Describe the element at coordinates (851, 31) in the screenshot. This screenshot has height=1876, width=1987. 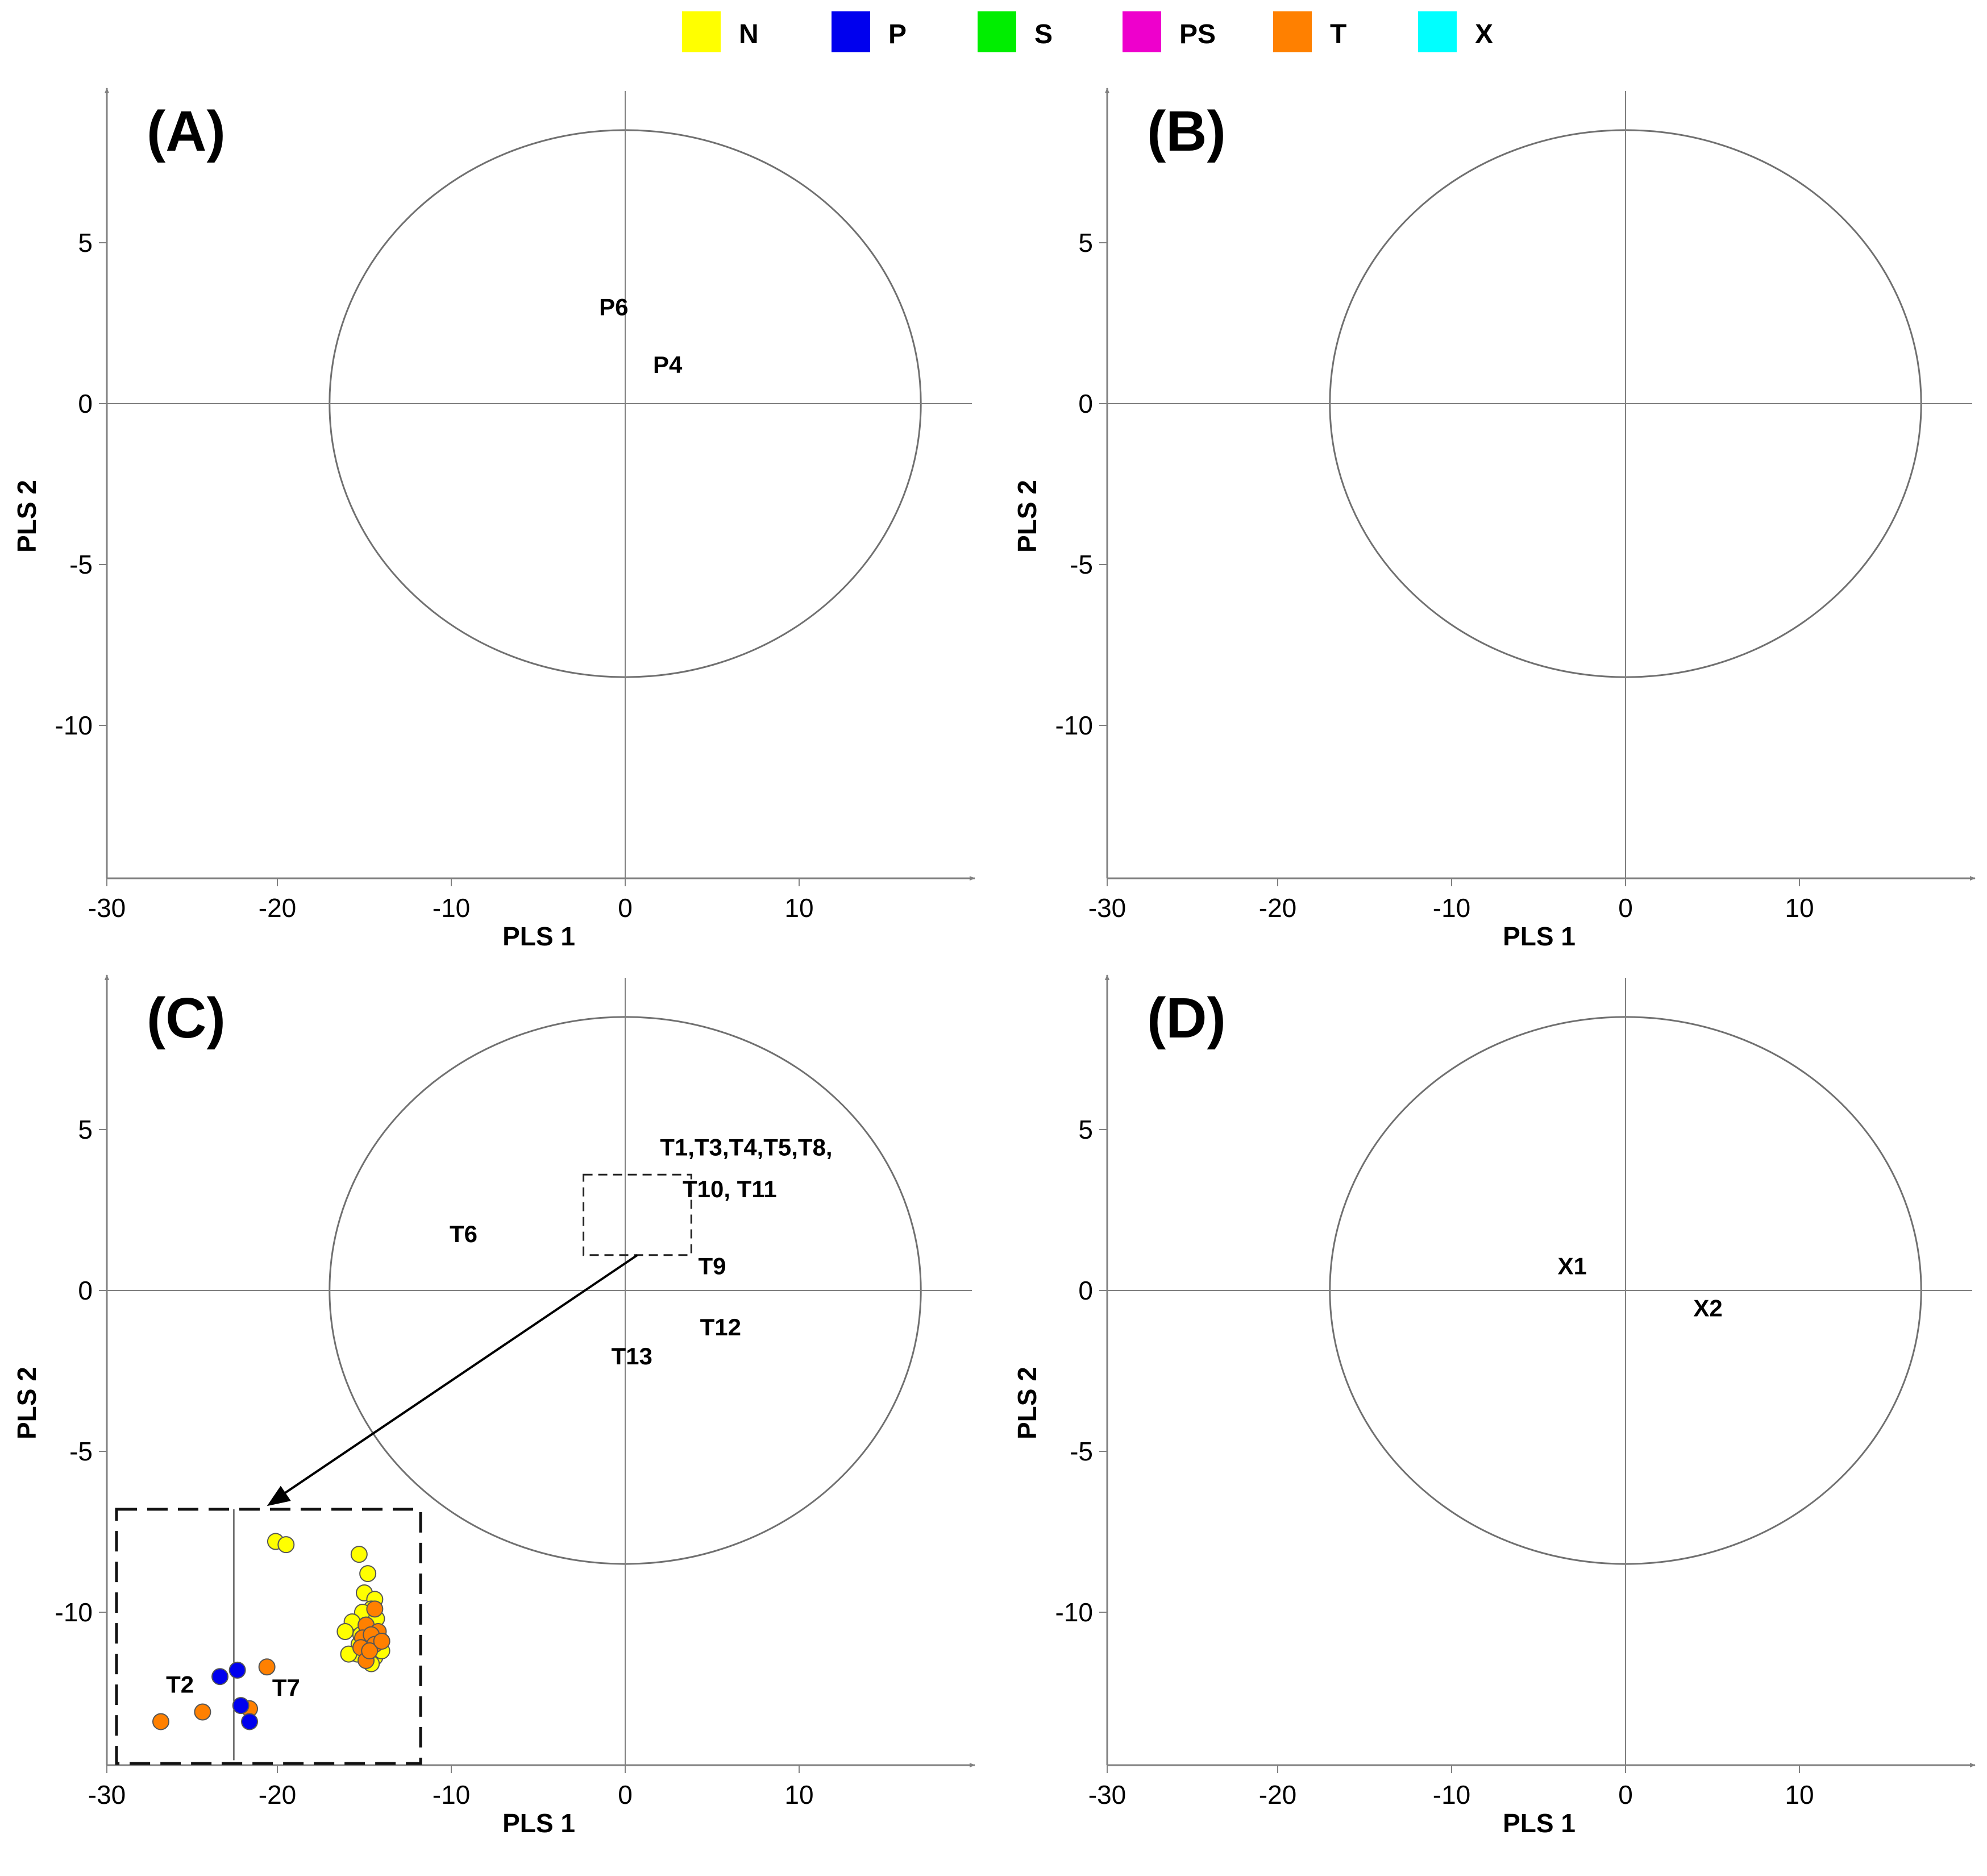
I see `legend-swatch-p` at that location.